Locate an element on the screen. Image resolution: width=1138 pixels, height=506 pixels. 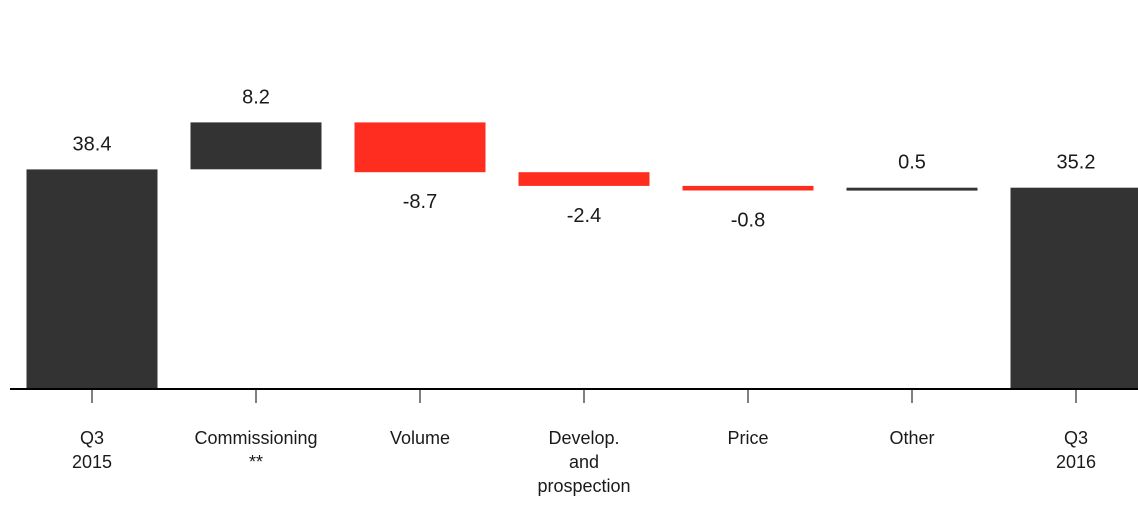
x-tick-label-line: Volume is located at coordinates (420, 438).